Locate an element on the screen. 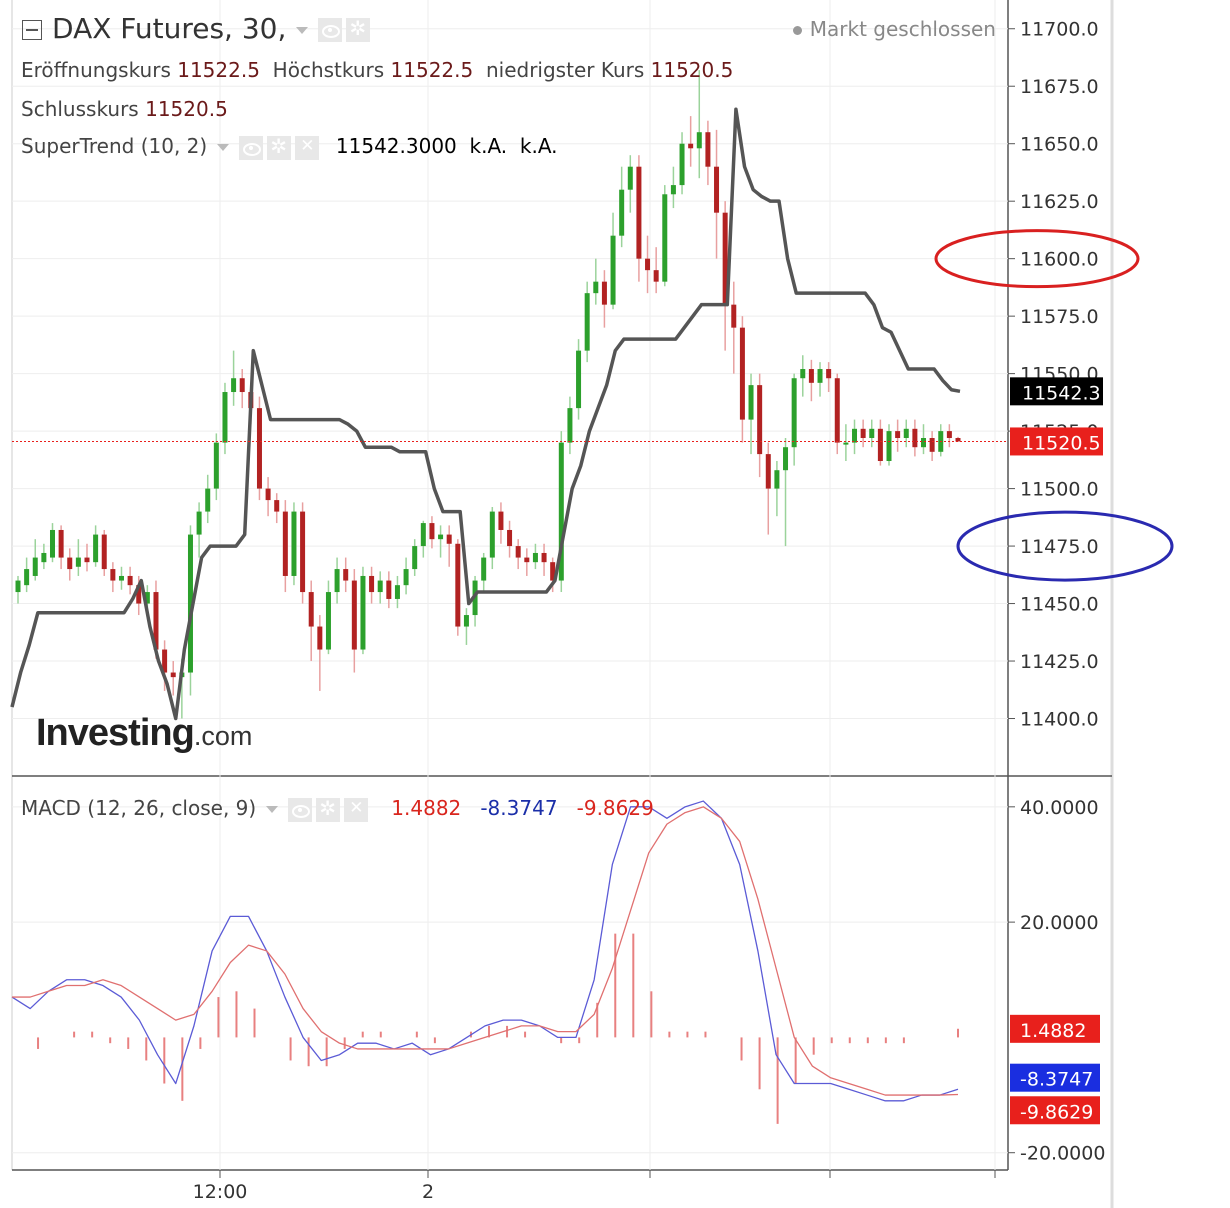  macd-label: MACD (12, 26, close, 9) is located at coordinates (139, 808).